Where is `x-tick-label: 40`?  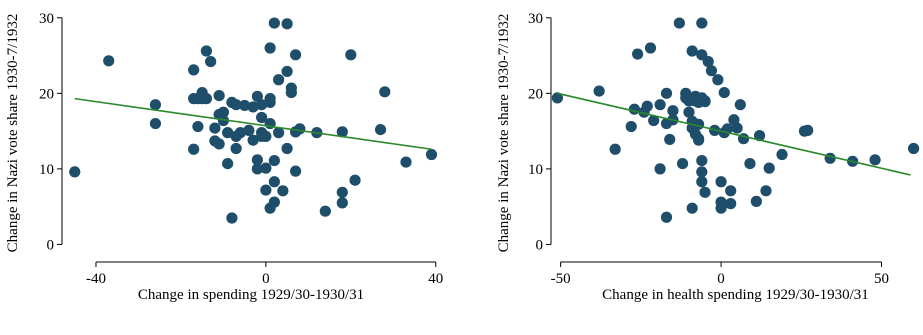
x-tick-label: 40 is located at coordinates (435, 279).